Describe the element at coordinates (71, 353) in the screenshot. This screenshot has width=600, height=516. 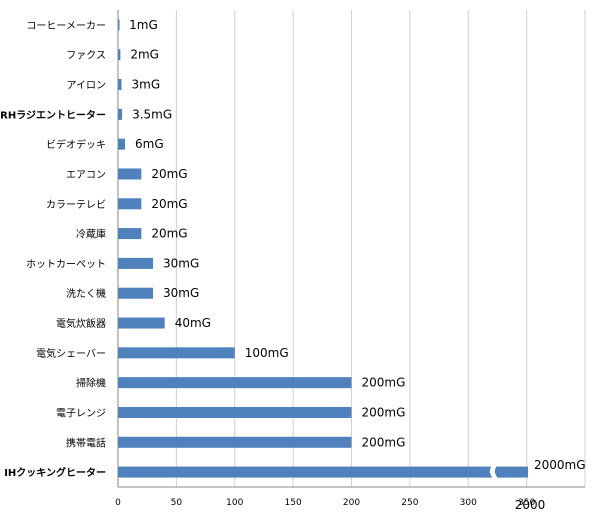
I see `category-label: 電気シェーバー` at that location.